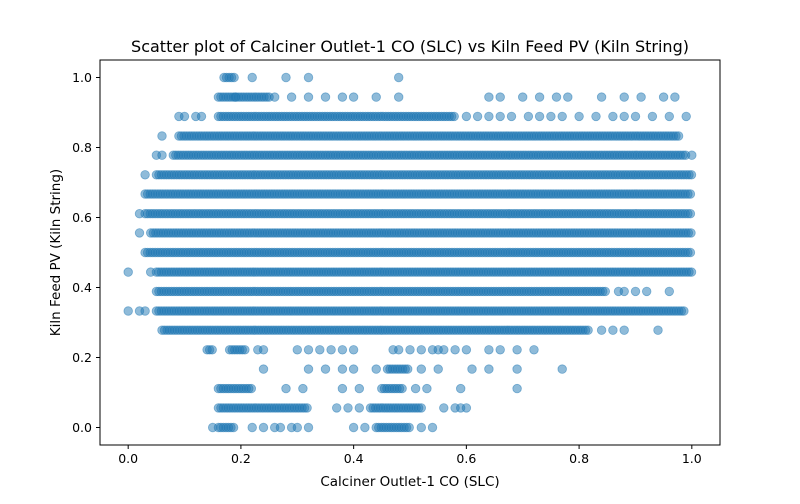  I want to click on y-tick-label: 0.2, so click(82, 357).